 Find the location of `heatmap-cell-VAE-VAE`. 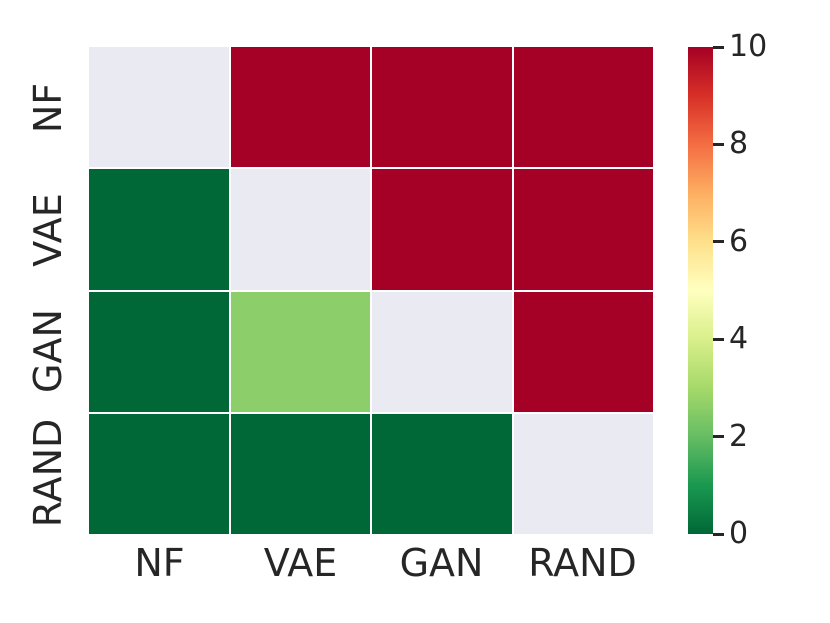

heatmap-cell-VAE-VAE is located at coordinates (300, 229).